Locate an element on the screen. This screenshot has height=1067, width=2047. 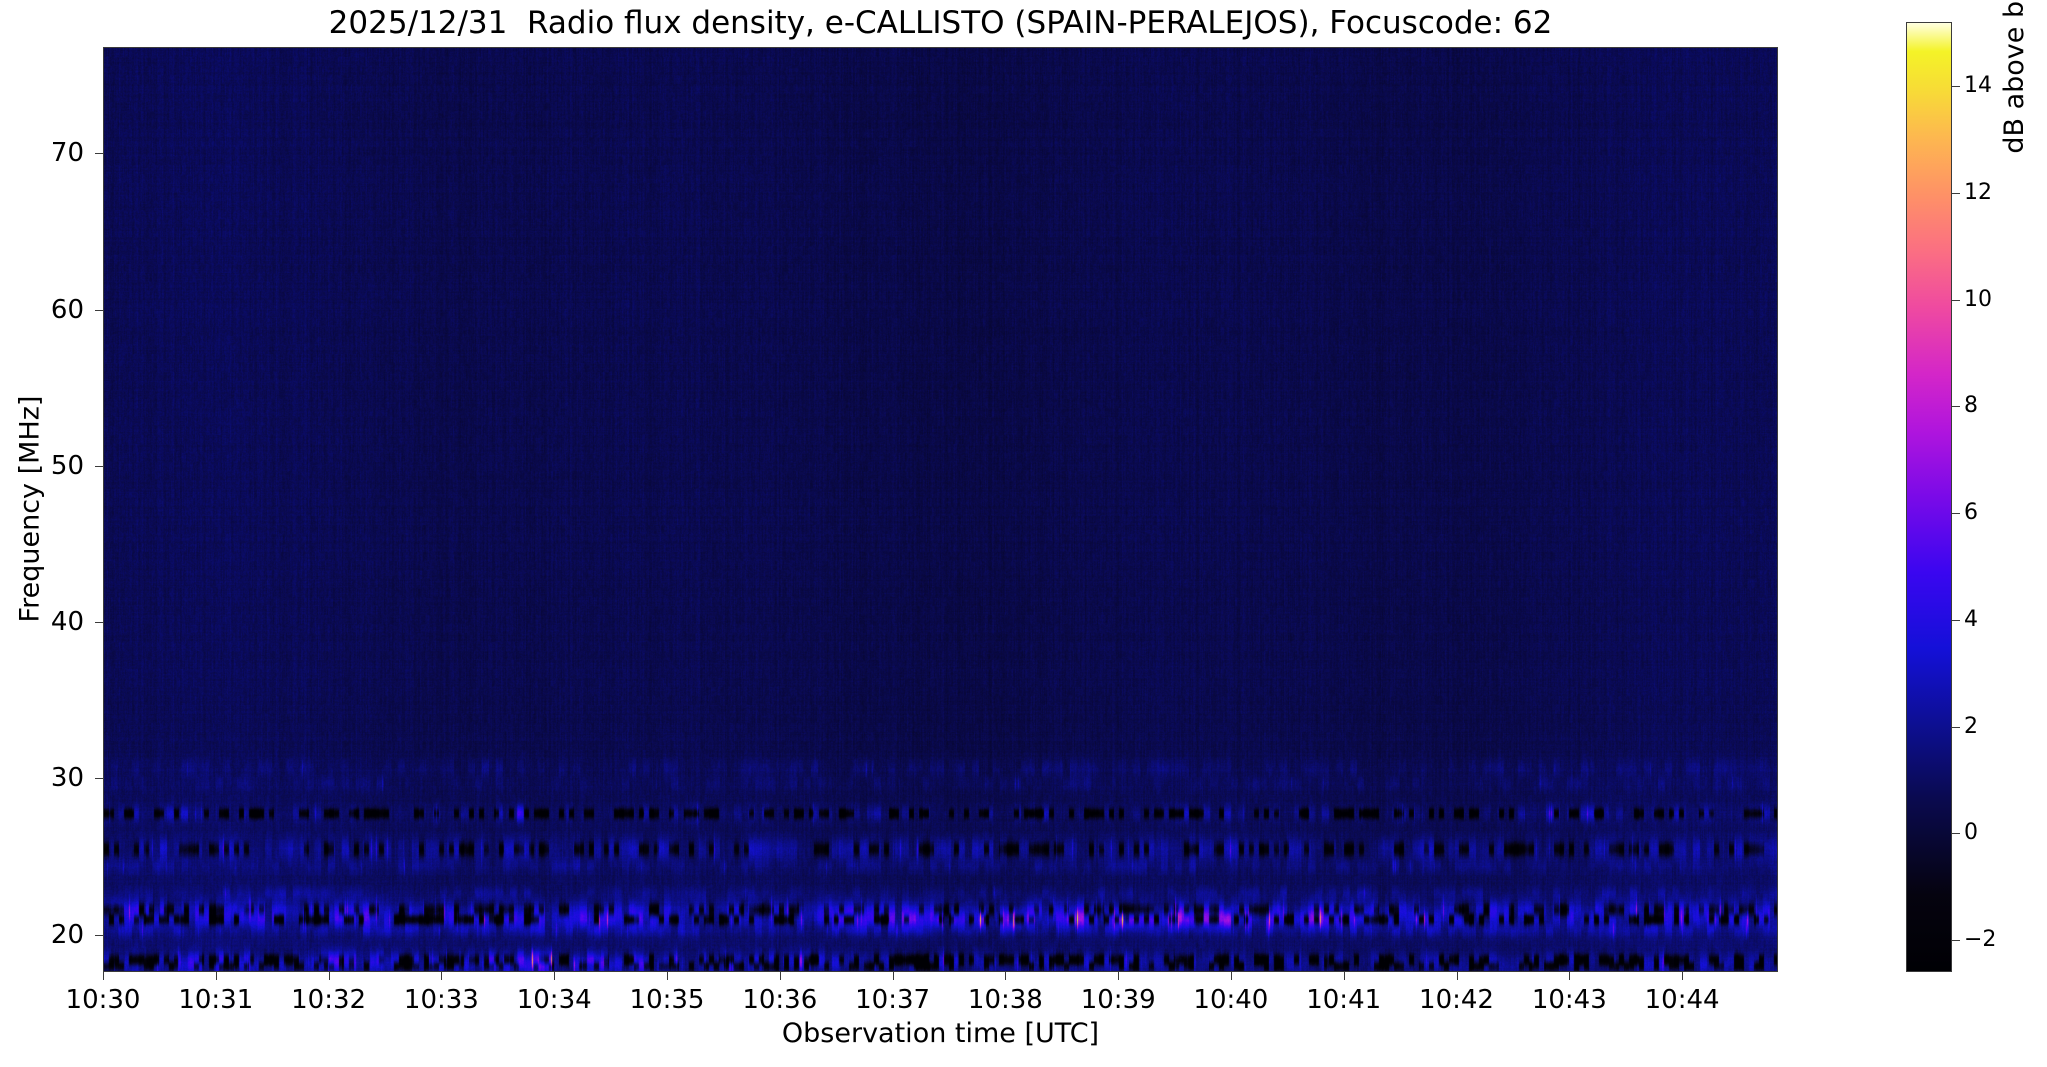
y-axis-label: Frequency [MHz] is located at coordinates (30, 509).